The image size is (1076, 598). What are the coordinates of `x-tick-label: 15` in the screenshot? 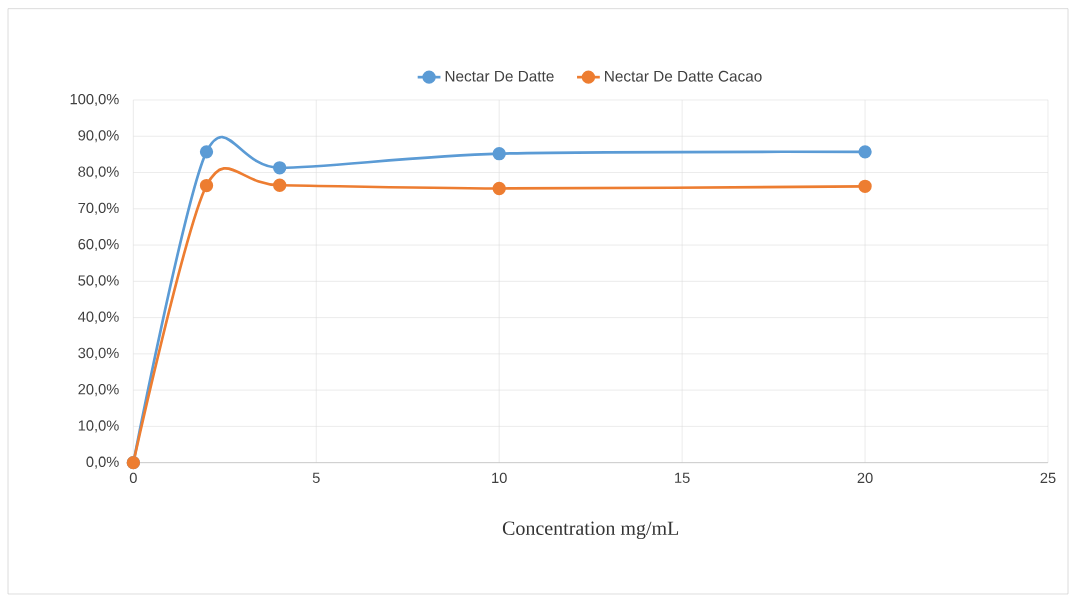 It's located at (682, 477).